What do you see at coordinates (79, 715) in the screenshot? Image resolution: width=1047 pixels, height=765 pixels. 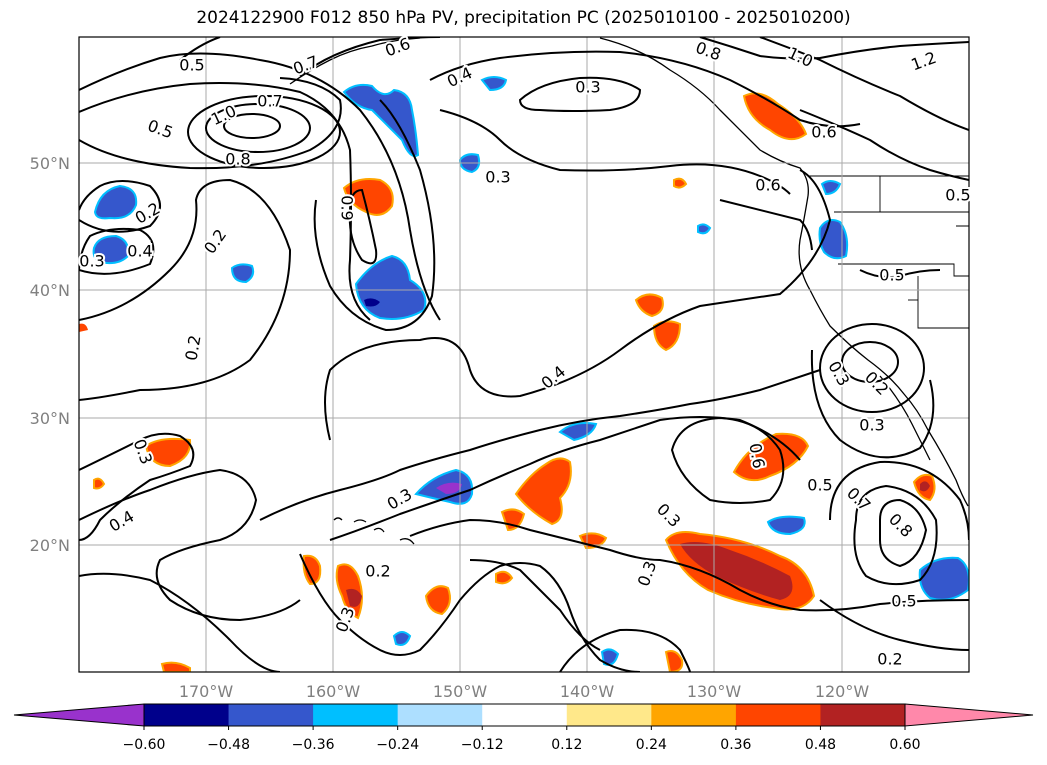 I see `colorbar-extend-low` at bounding box center [79, 715].